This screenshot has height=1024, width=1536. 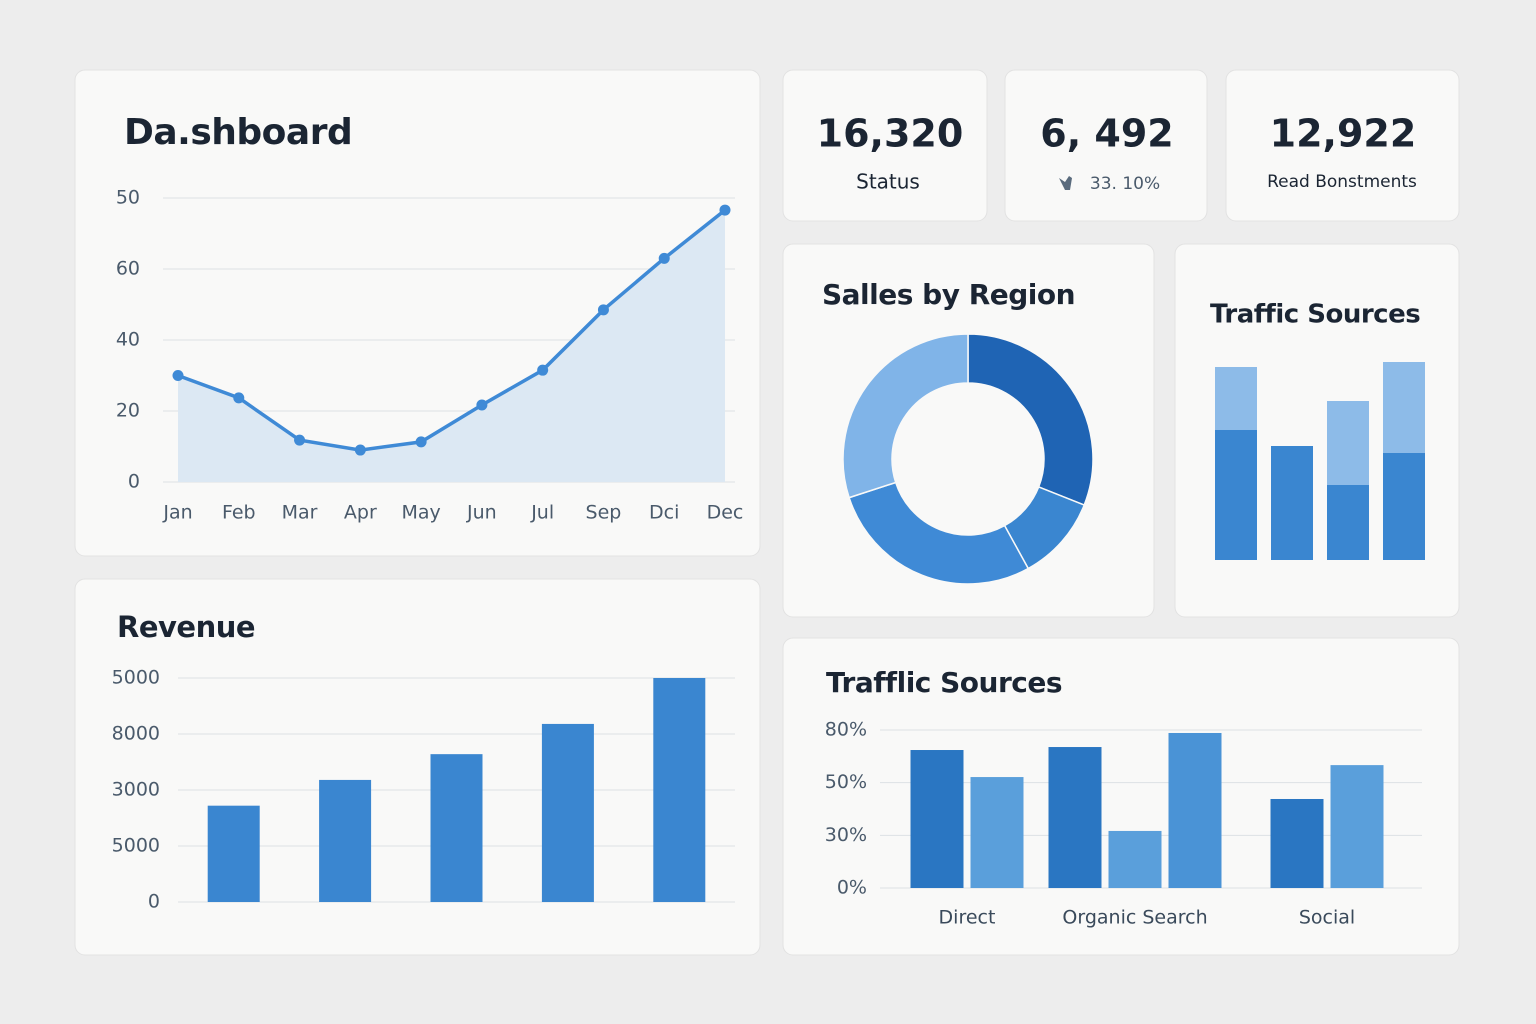 What do you see at coordinates (604, 513) in the screenshot?
I see `x-tick-label: Sep` at bounding box center [604, 513].